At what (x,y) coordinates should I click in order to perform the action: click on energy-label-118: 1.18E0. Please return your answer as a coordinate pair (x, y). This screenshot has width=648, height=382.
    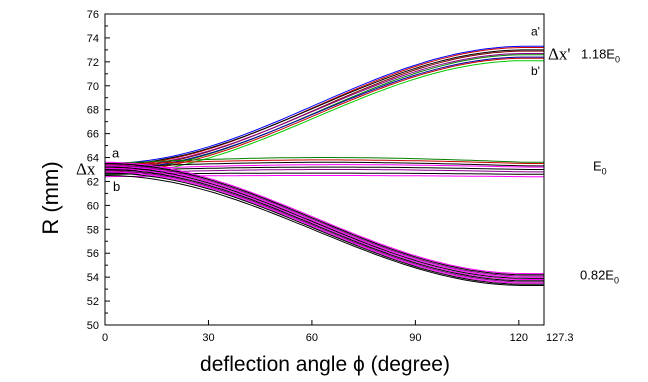
    Looking at the image, I should click on (600, 55).